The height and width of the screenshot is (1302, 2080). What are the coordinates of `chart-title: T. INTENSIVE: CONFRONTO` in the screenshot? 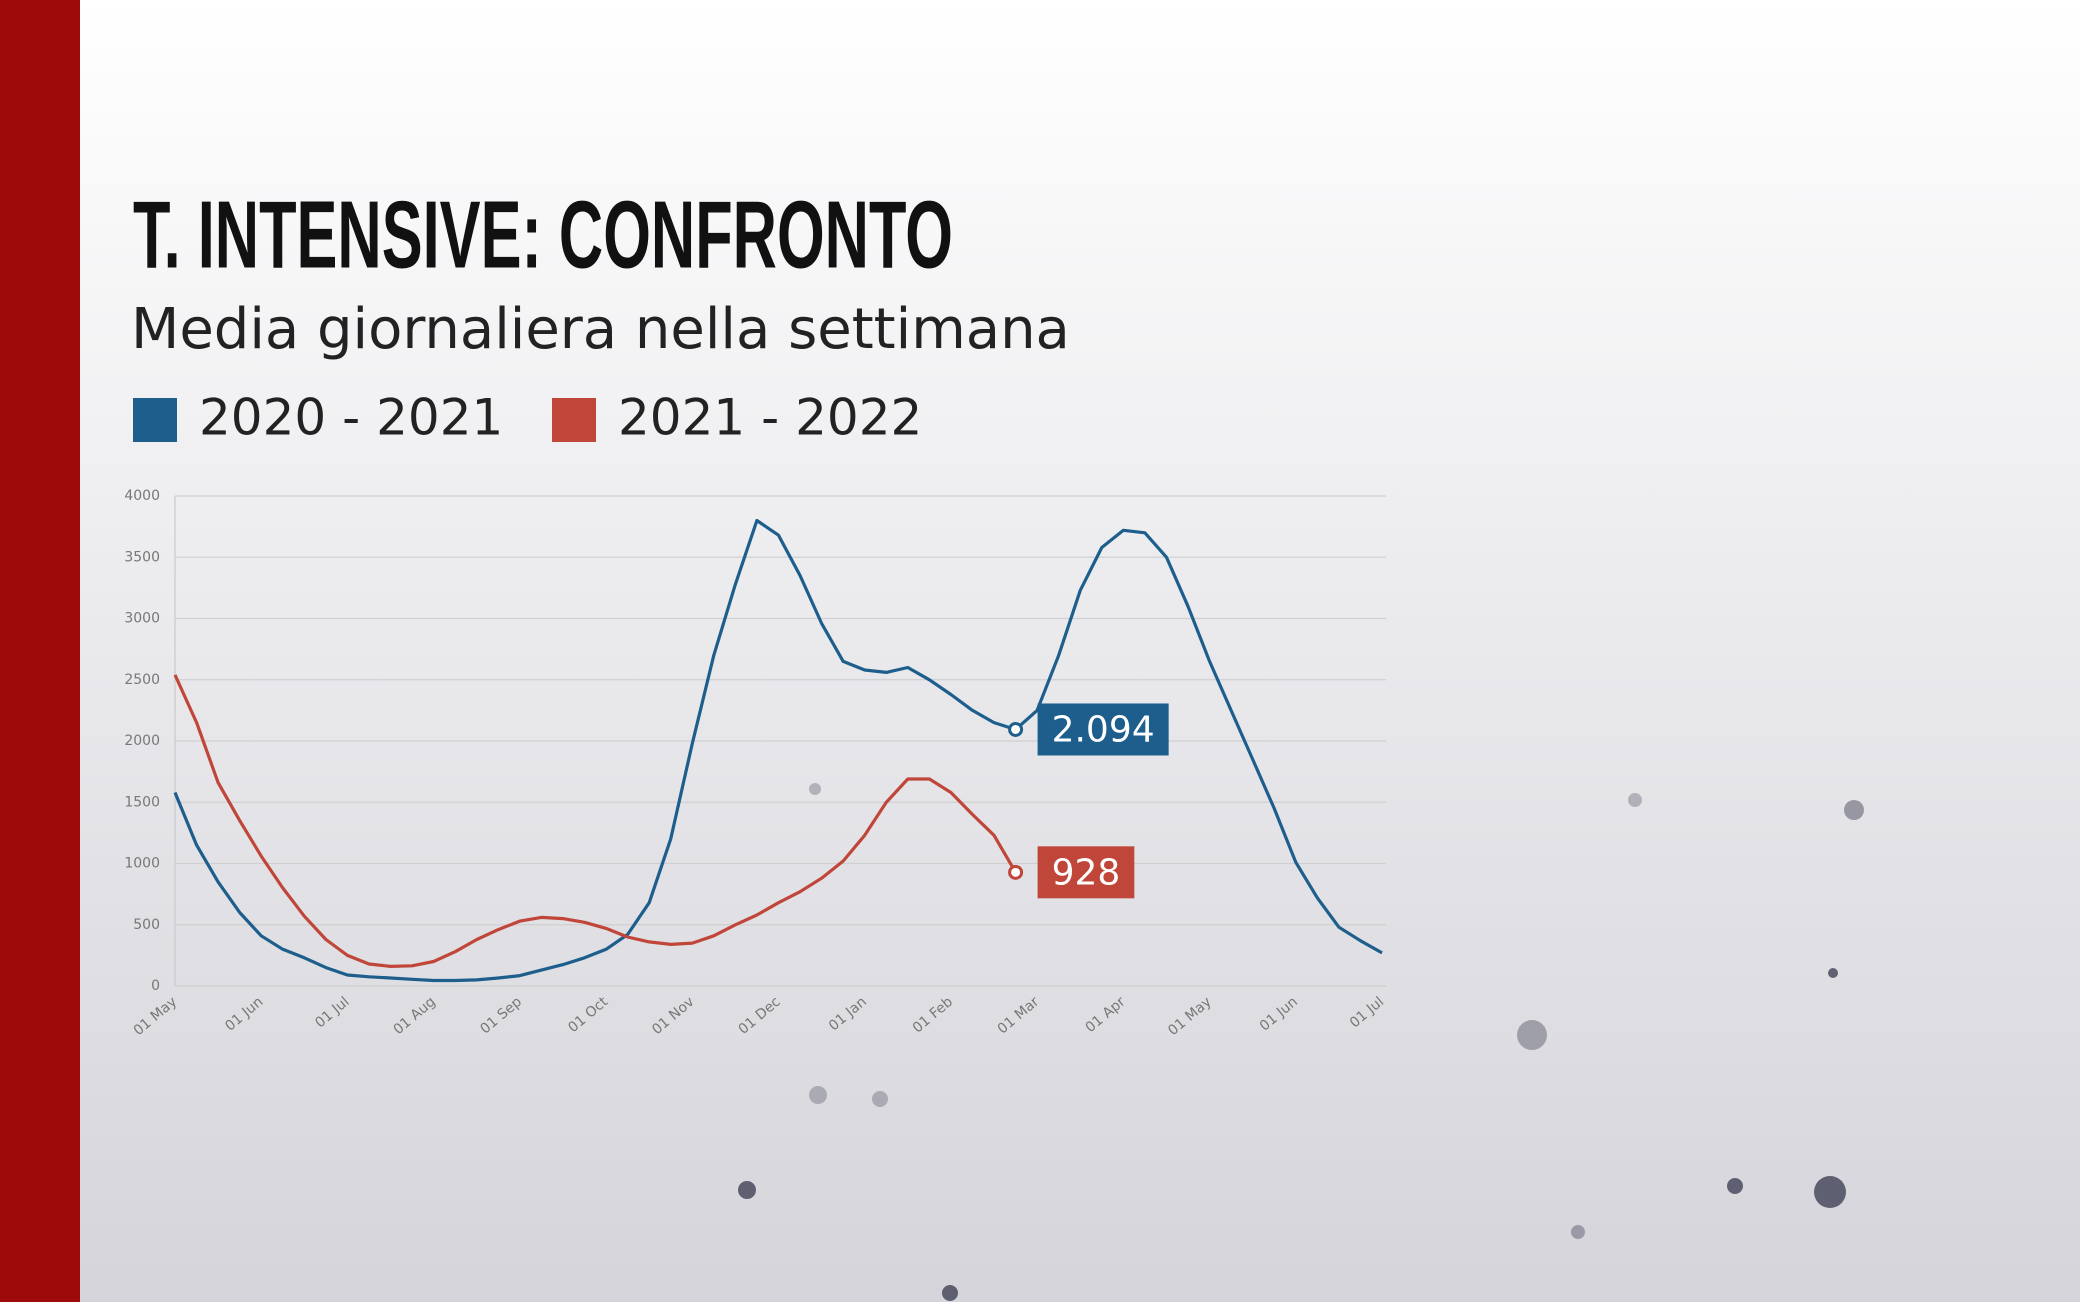 It's located at (543, 234).